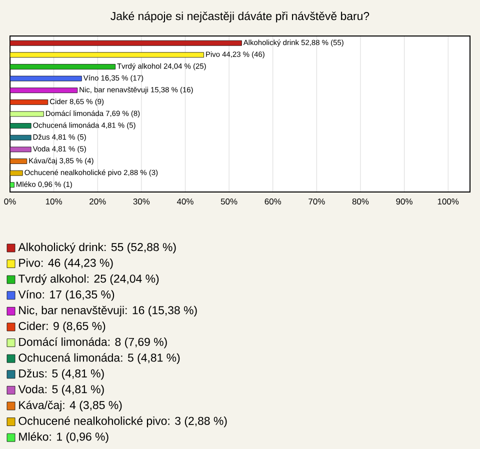  I want to click on legend-label: Káva/čaj: 4 (3,85 %), so click(70, 406).